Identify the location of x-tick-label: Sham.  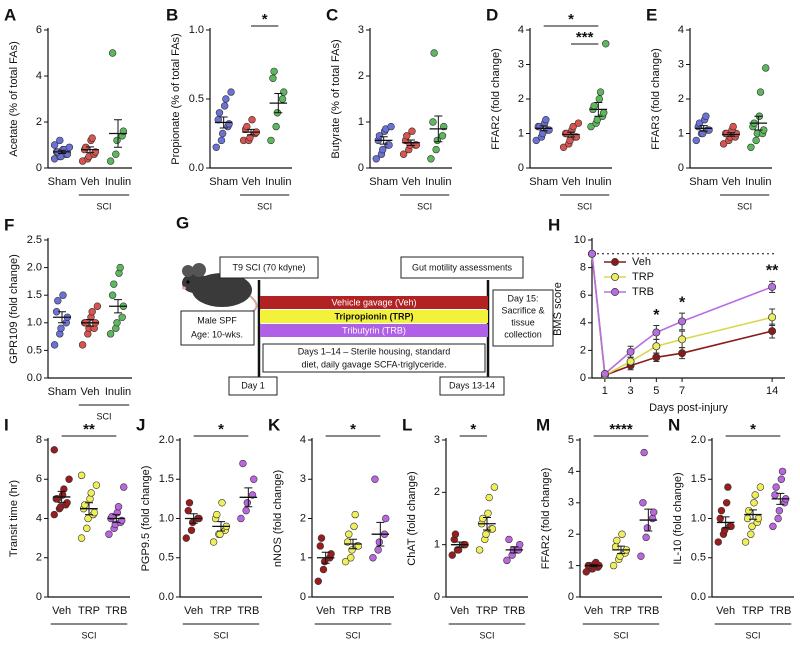
(223, 182).